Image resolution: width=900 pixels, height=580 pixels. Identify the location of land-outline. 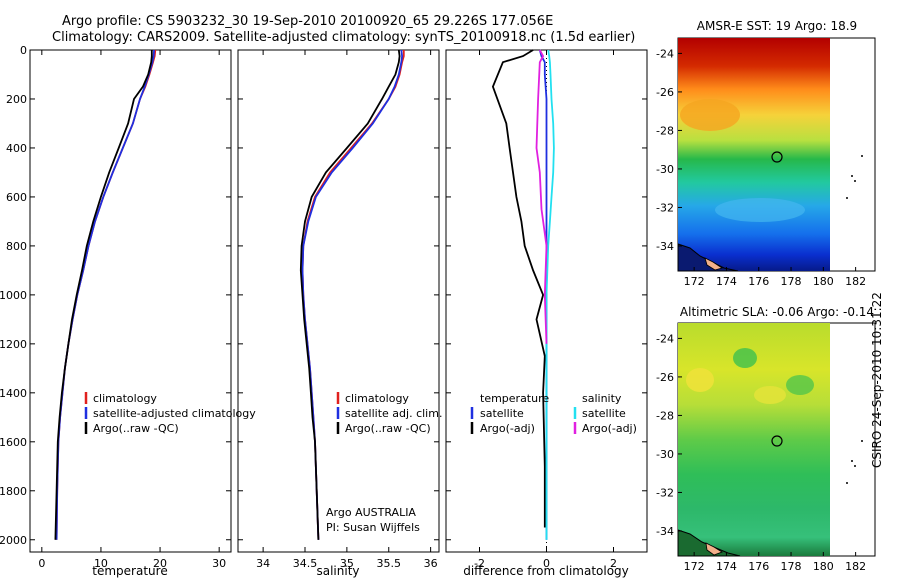
(709, 543).